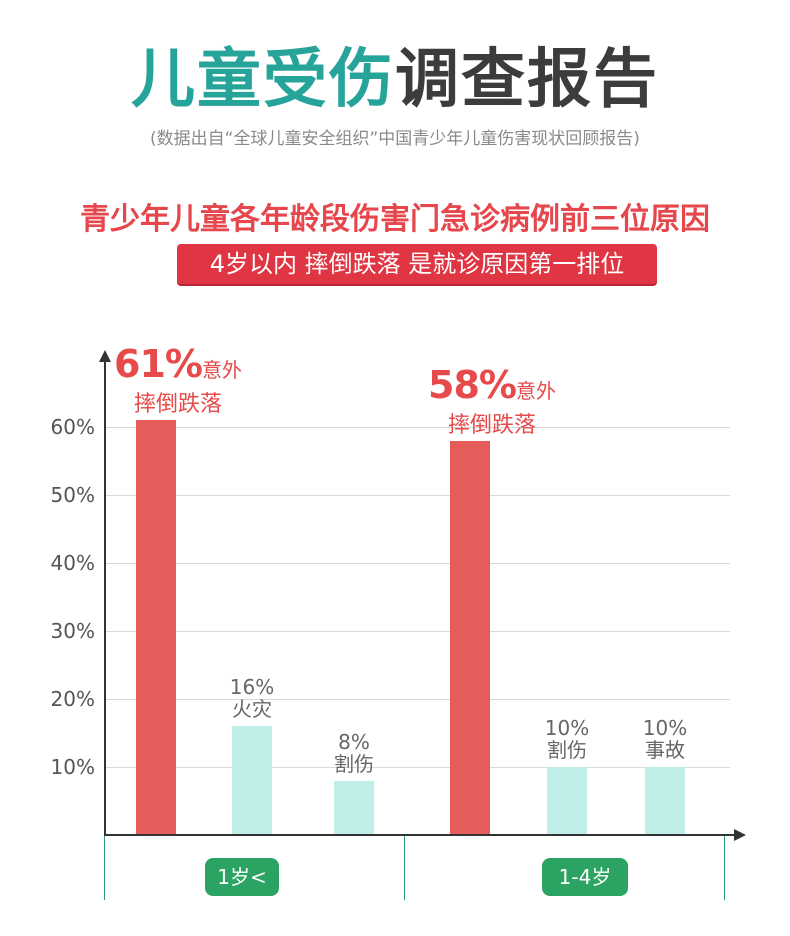 The width and height of the screenshot is (790, 936). Describe the element at coordinates (72, 767) in the screenshot. I see `y-tick-label: 10%` at that location.